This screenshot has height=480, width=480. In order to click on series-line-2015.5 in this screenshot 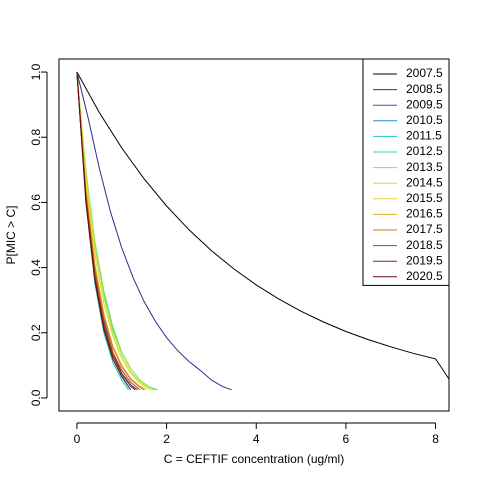, I will do `click(114, 231)`.